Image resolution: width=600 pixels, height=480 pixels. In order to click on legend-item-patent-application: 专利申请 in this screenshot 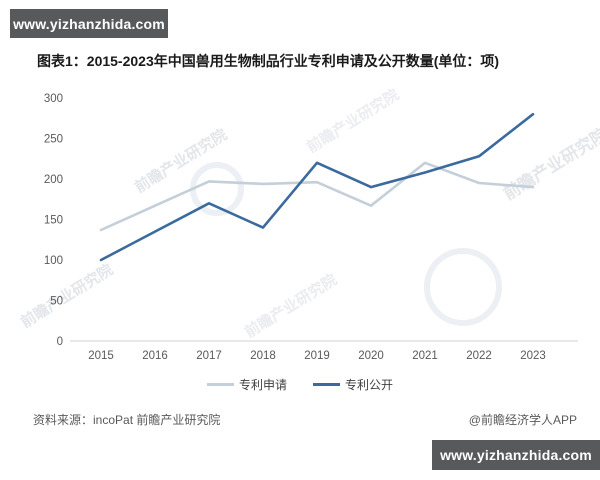, I will do `click(246, 384)`.